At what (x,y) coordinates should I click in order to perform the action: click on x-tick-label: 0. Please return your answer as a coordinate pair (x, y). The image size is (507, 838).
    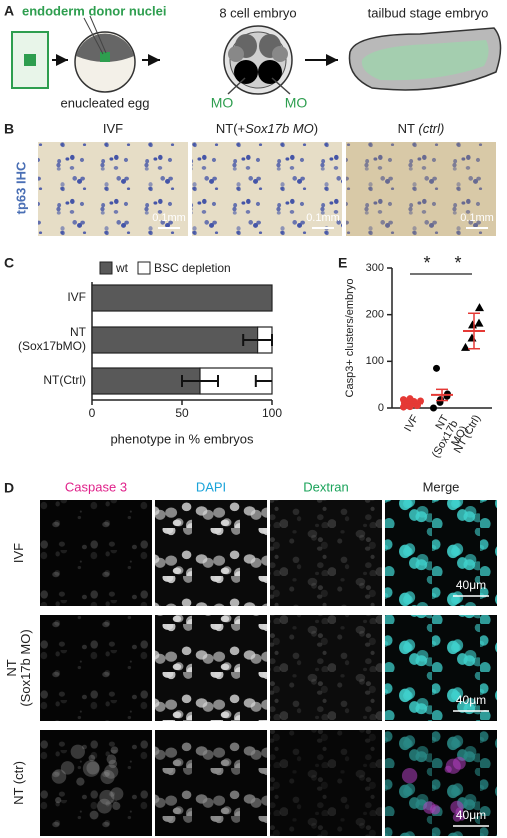
    Looking at the image, I should click on (92, 413).